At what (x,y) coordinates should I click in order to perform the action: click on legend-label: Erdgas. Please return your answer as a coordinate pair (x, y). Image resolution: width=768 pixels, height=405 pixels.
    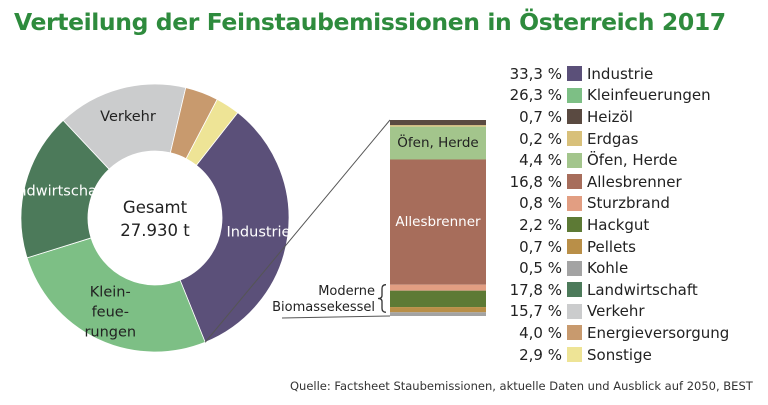
    Looking at the image, I should click on (613, 138).